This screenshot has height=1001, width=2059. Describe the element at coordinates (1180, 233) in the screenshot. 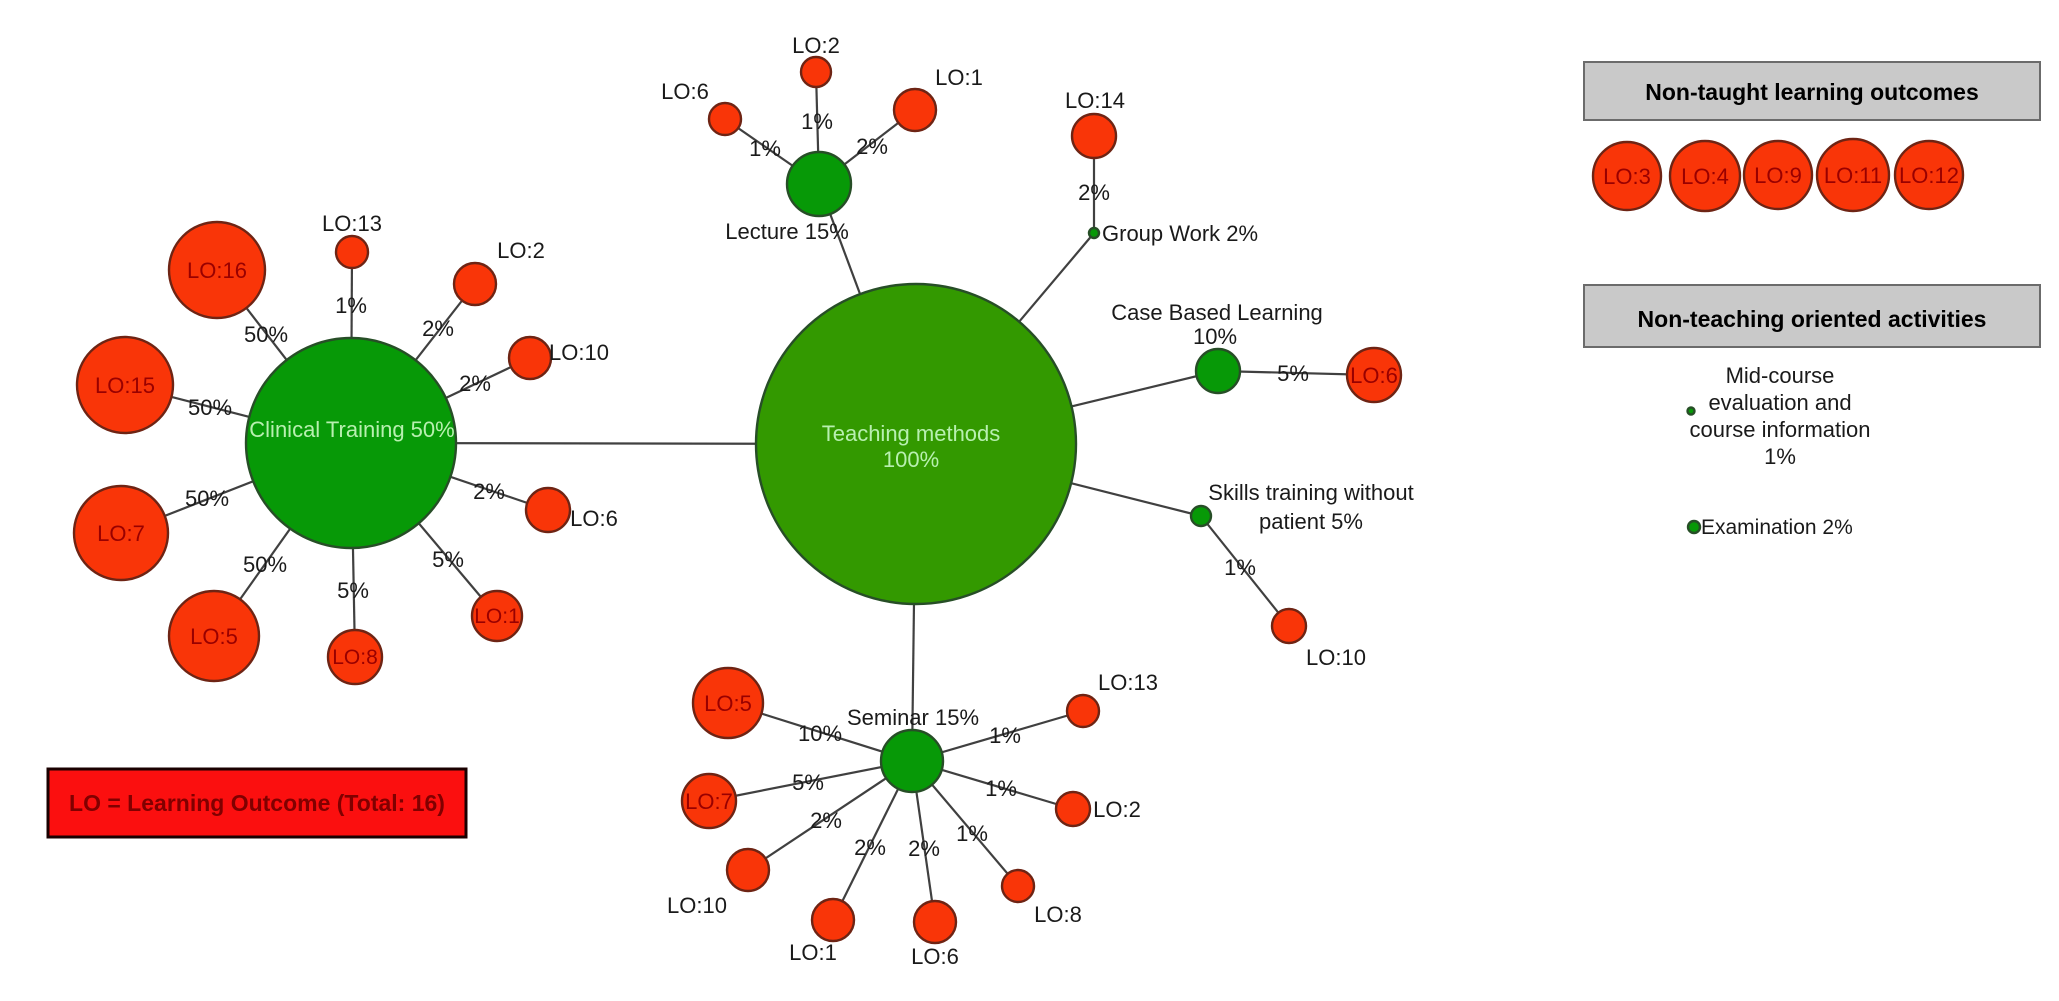

I see `svg-text: Group Work 2%` at that location.